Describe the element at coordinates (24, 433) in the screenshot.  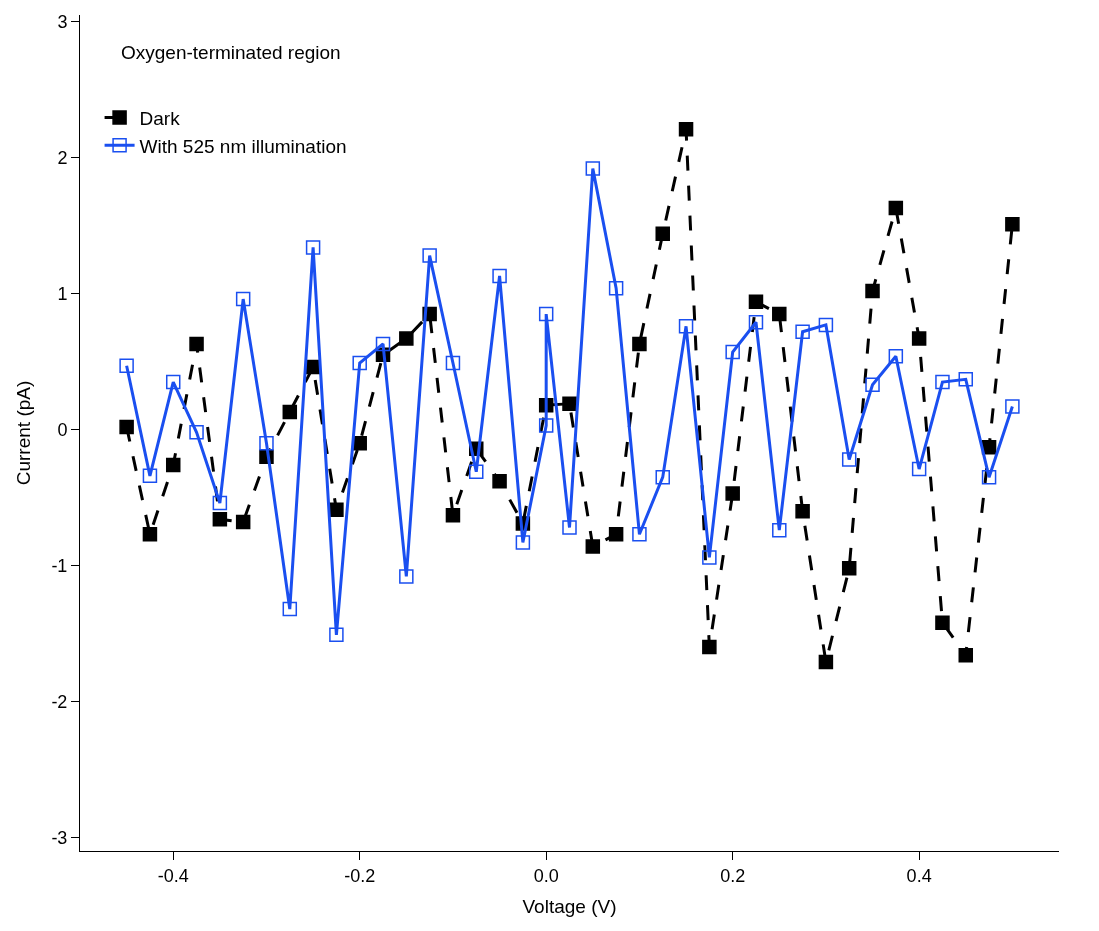
I see `y-axis-title: Current (pA)` at that location.